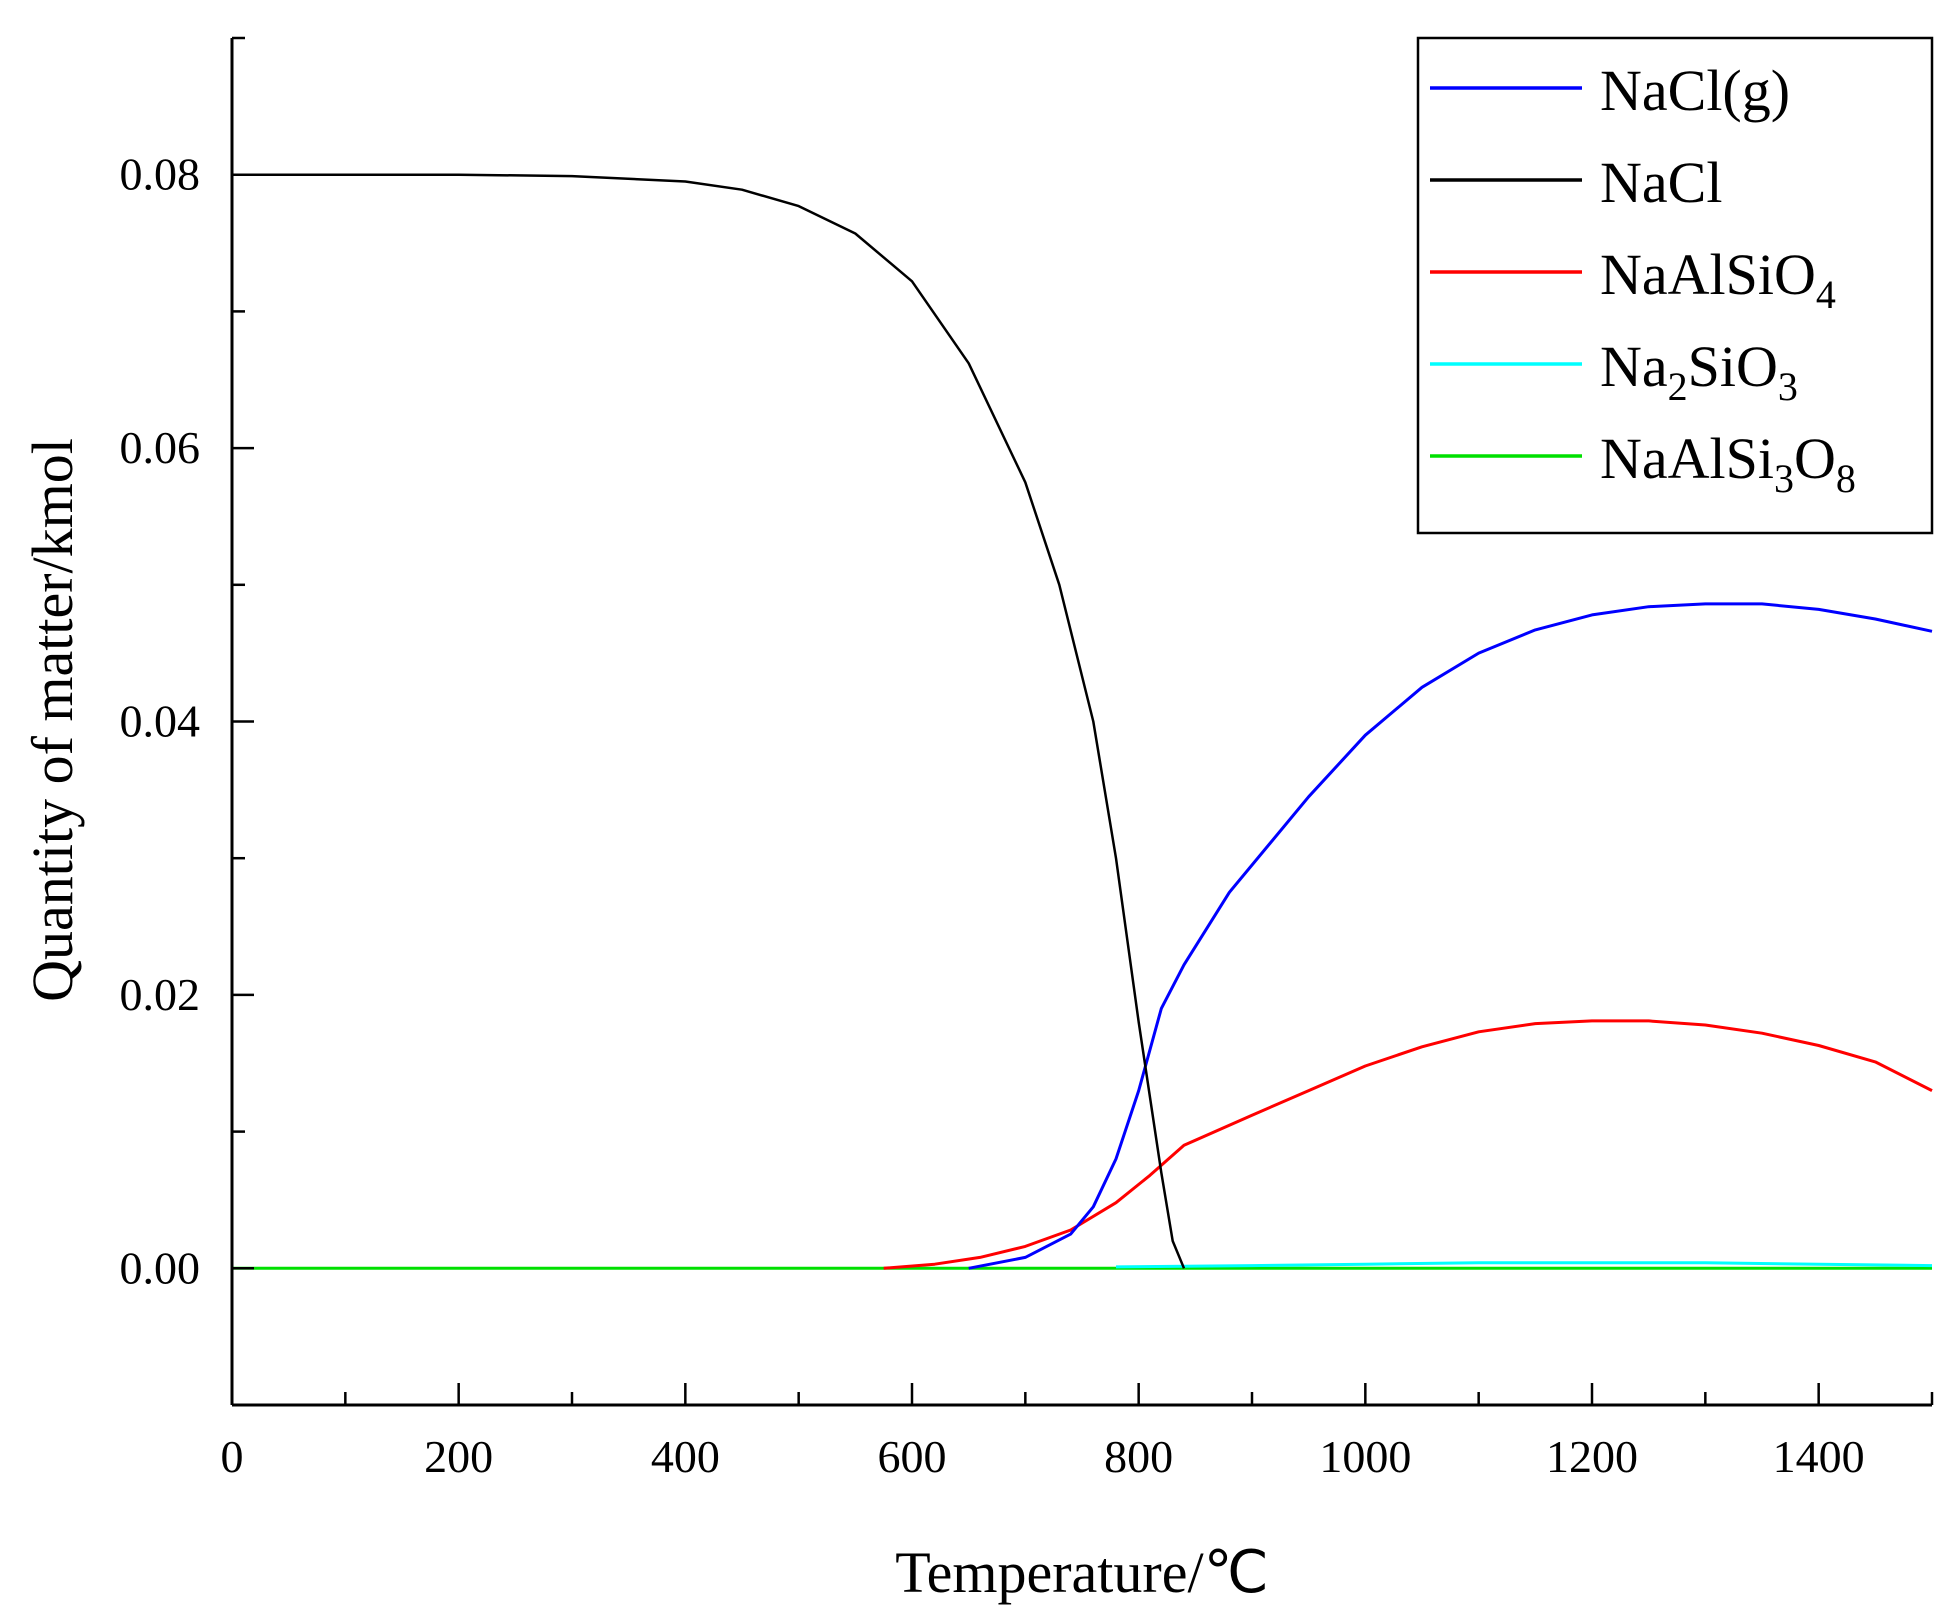  What do you see at coordinates (232, 1456) in the screenshot?
I see `x-tick-label: 0` at bounding box center [232, 1456].